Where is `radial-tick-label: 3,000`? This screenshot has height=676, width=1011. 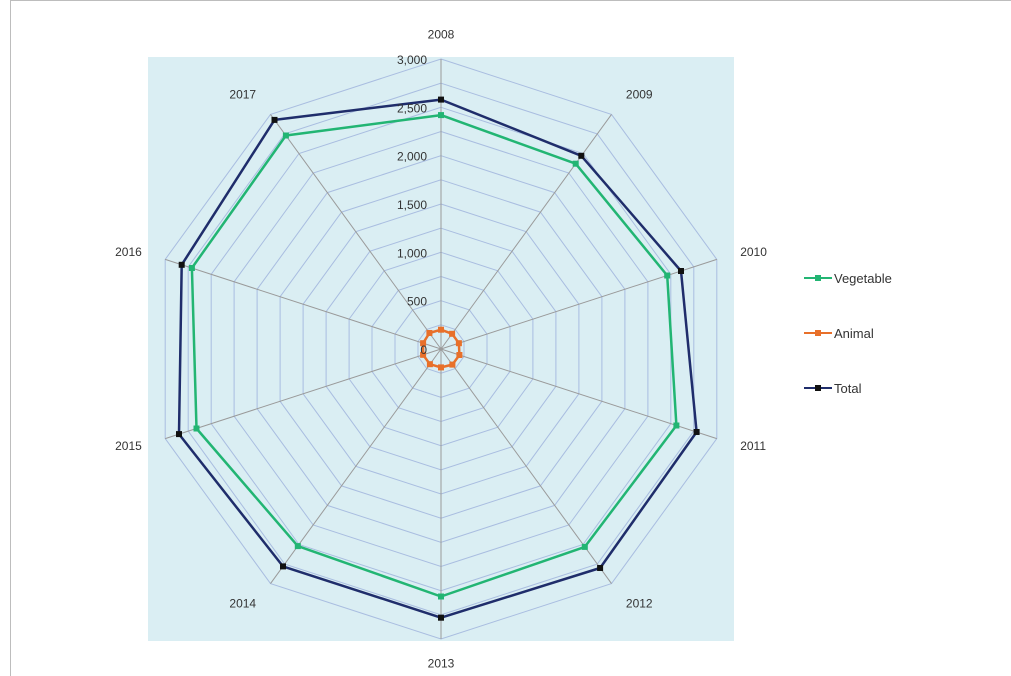 radial-tick-label: 3,000 is located at coordinates (412, 60).